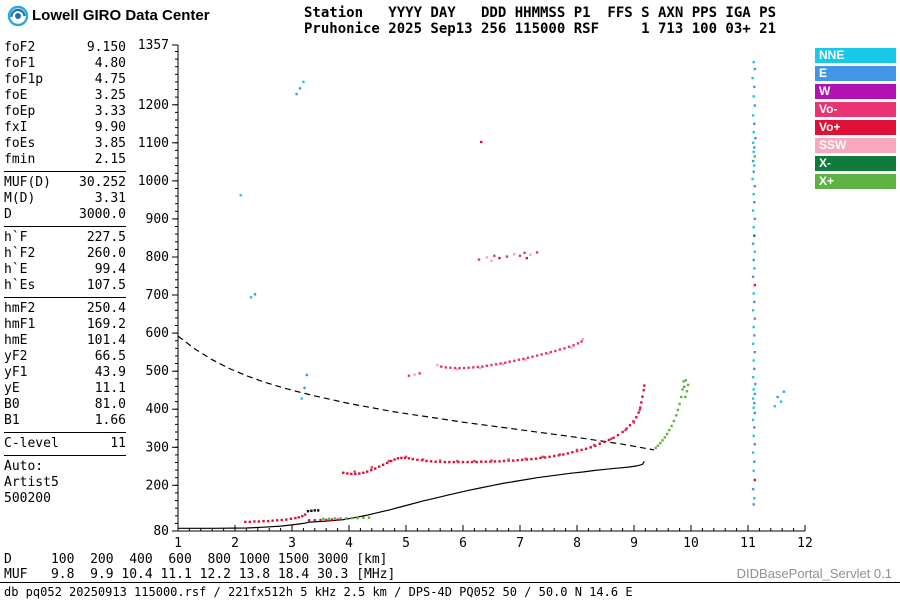  What do you see at coordinates (65, 144) in the screenshot?
I see `param-row: foEs 3.85` at bounding box center [65, 144].